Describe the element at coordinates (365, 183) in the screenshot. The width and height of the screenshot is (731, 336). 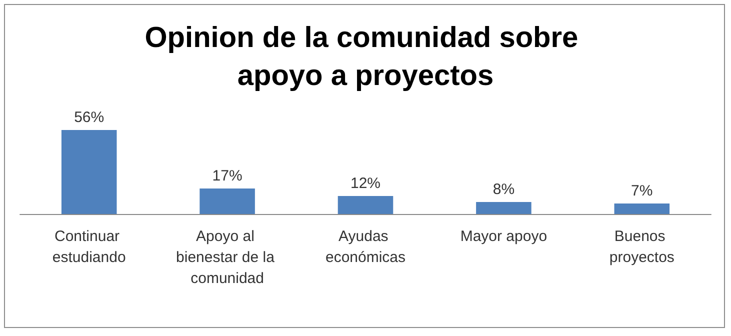
I see `data-label: 12%` at that location.